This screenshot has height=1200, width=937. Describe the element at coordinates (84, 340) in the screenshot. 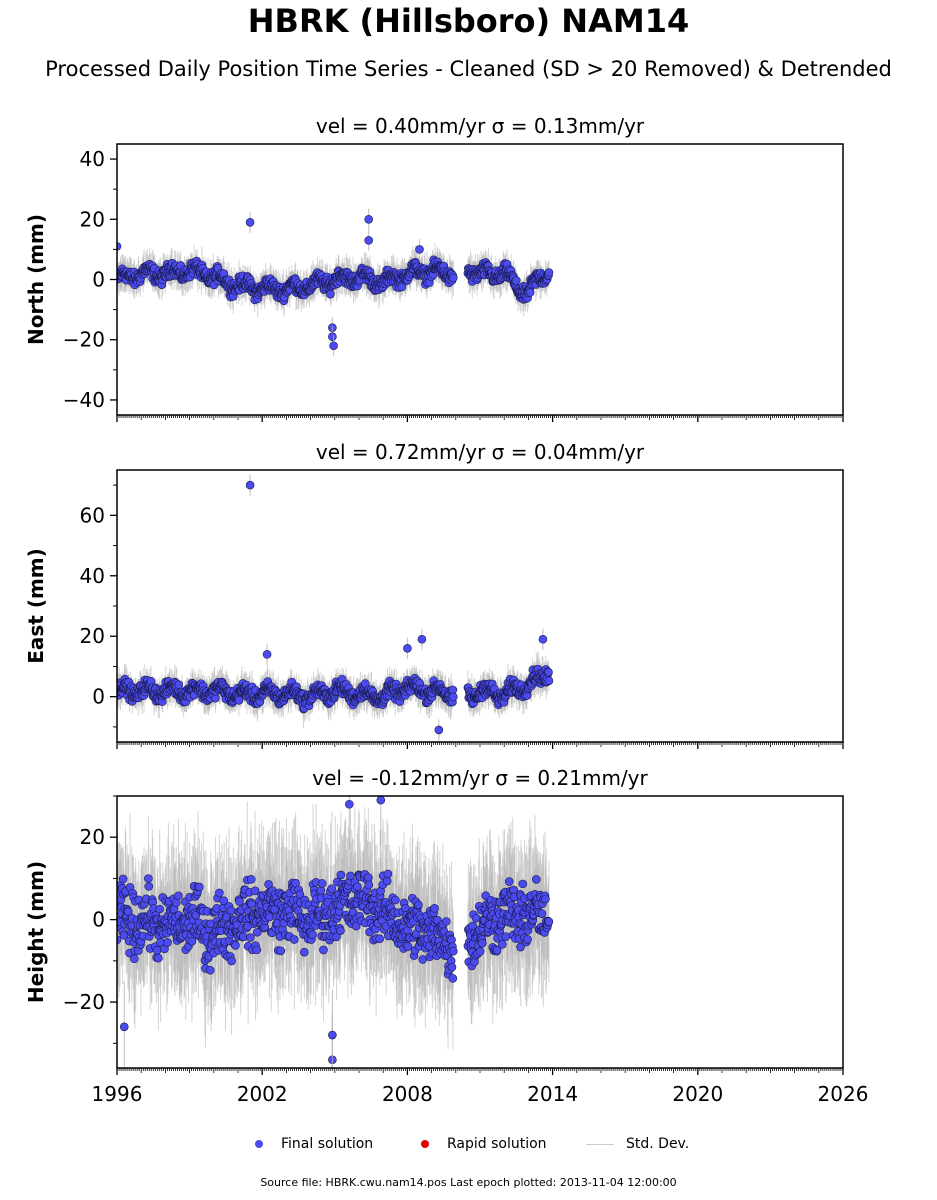

I see `y-tick-label: −20` at that location.